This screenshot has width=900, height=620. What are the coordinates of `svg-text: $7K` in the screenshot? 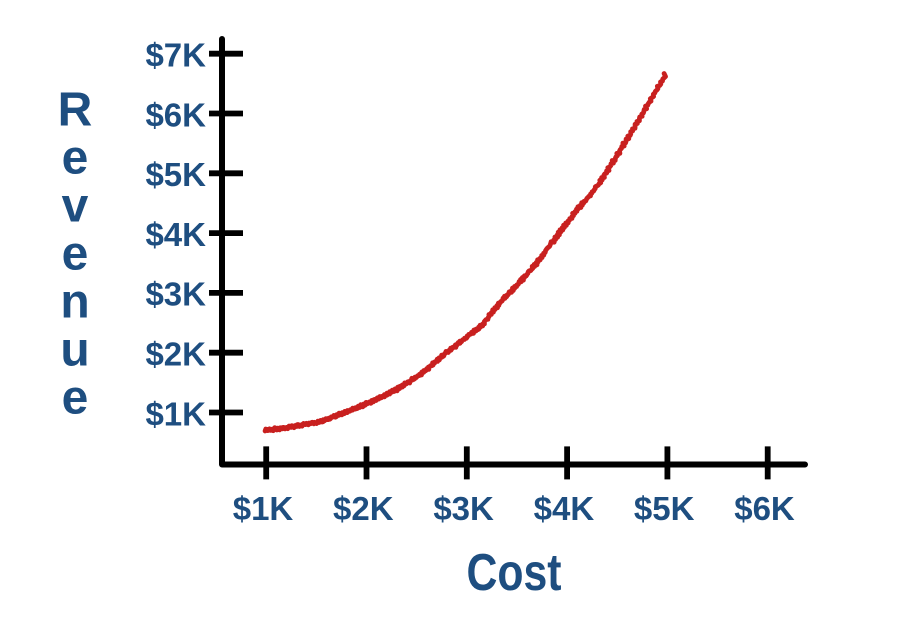 It's located at (175, 55).